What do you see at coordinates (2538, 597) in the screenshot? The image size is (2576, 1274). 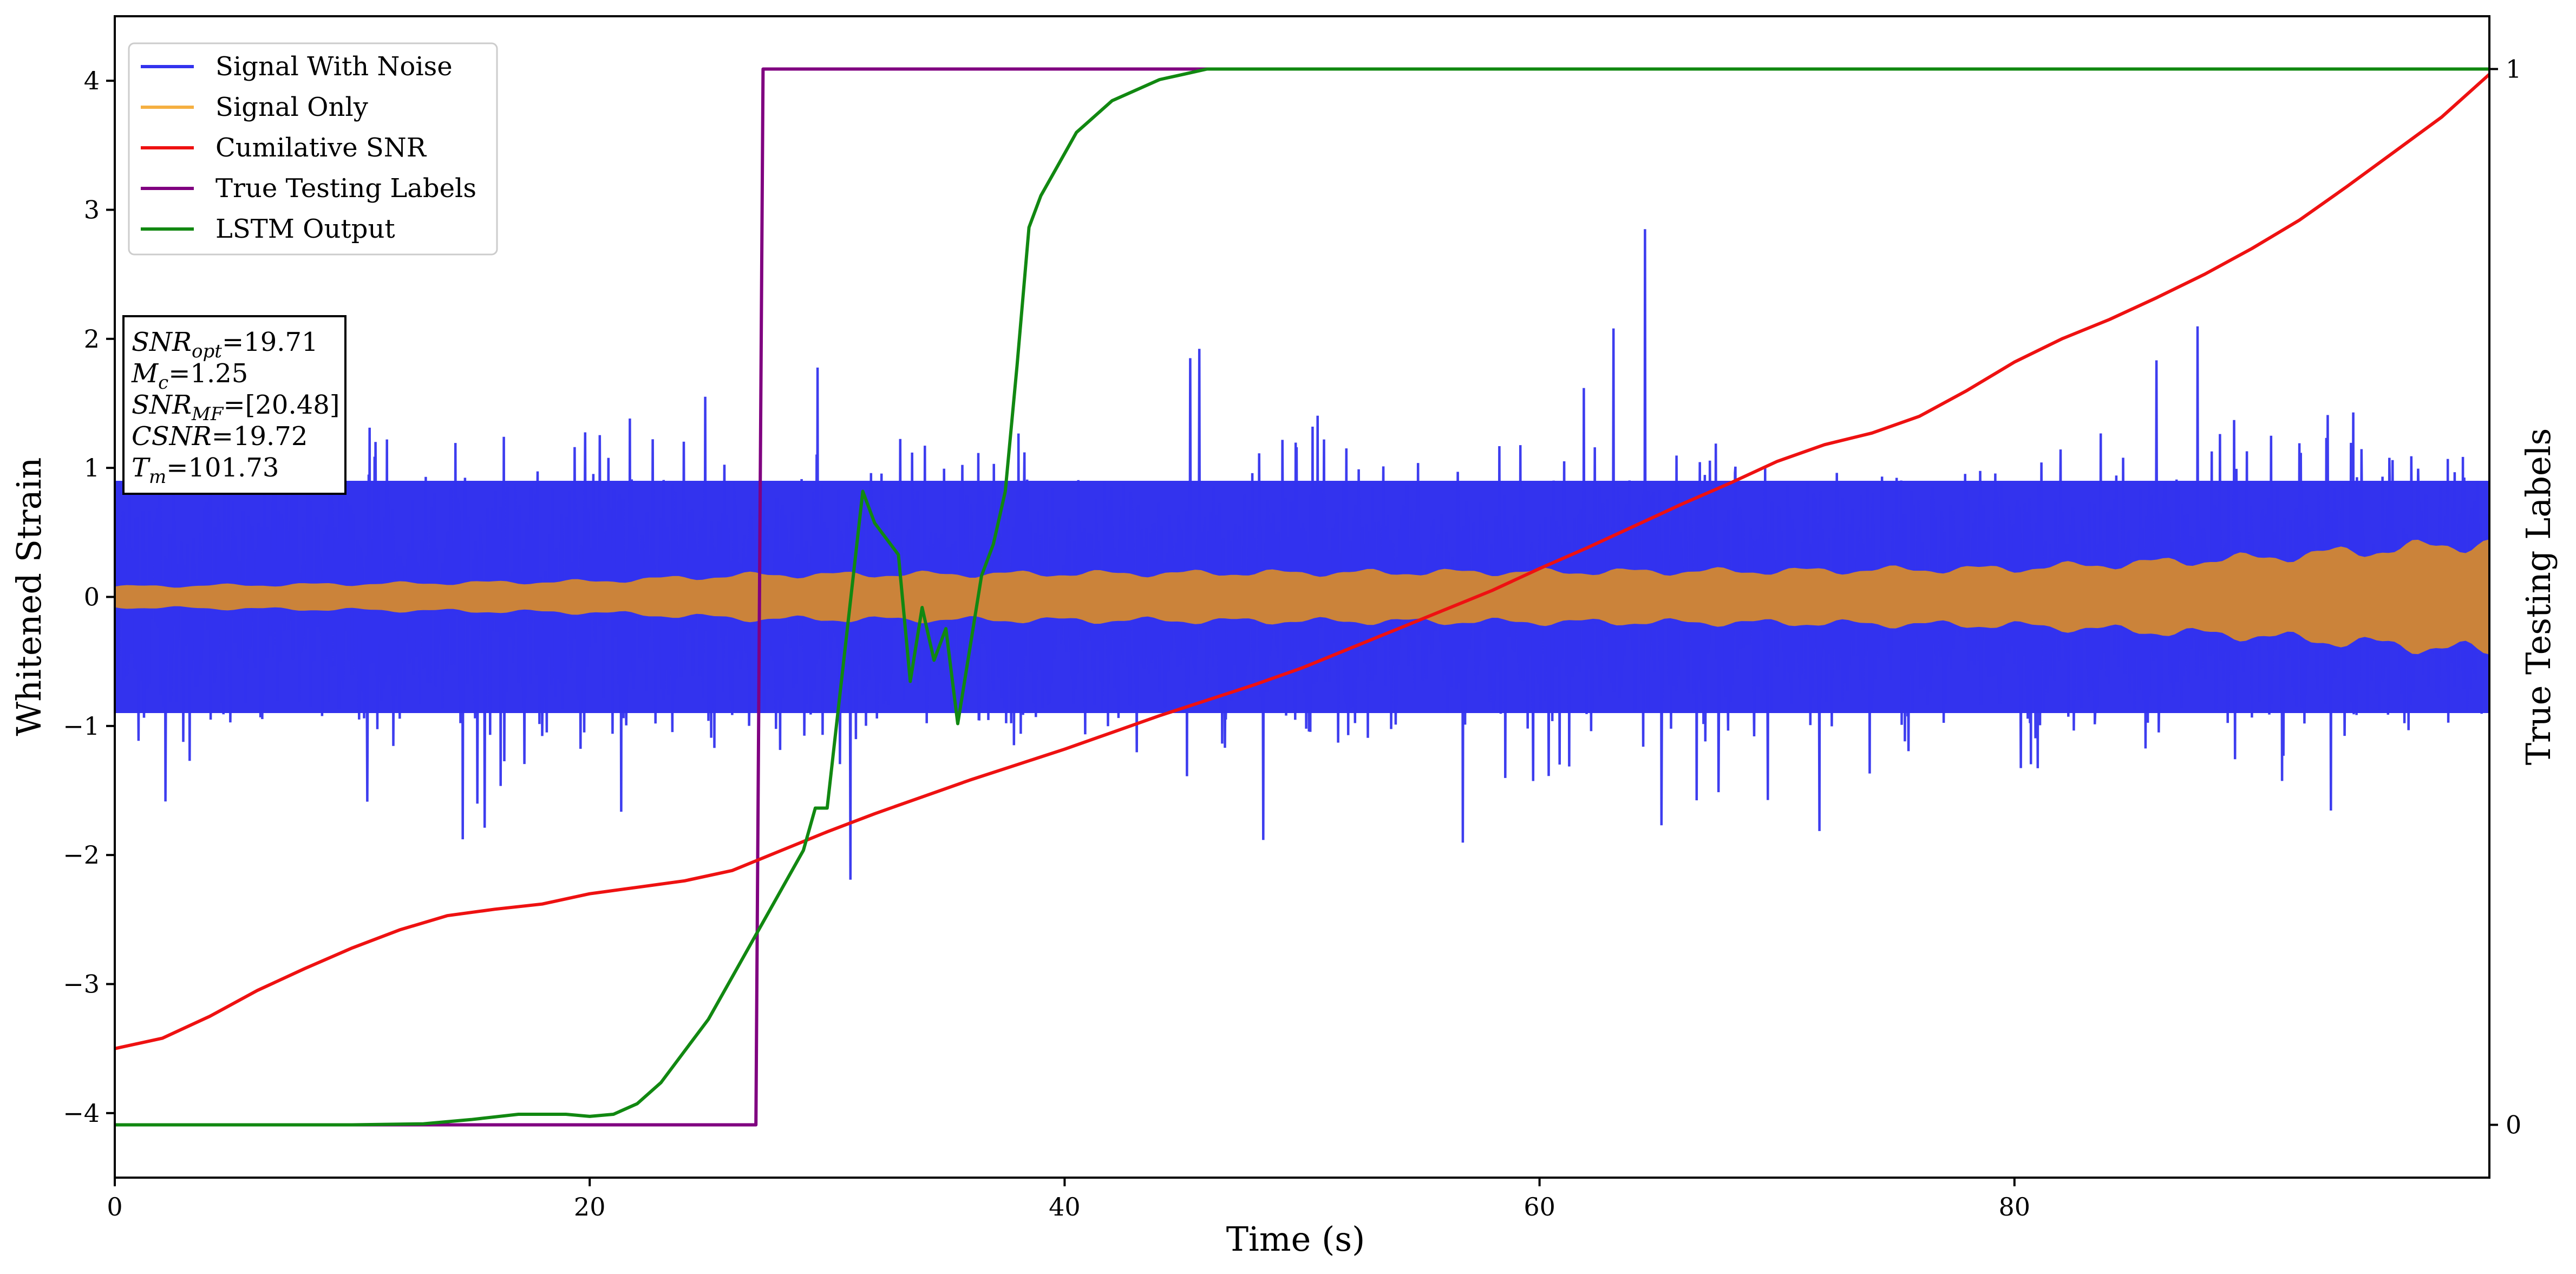 I see `y2-axis-label: True Testing Labels` at bounding box center [2538, 597].